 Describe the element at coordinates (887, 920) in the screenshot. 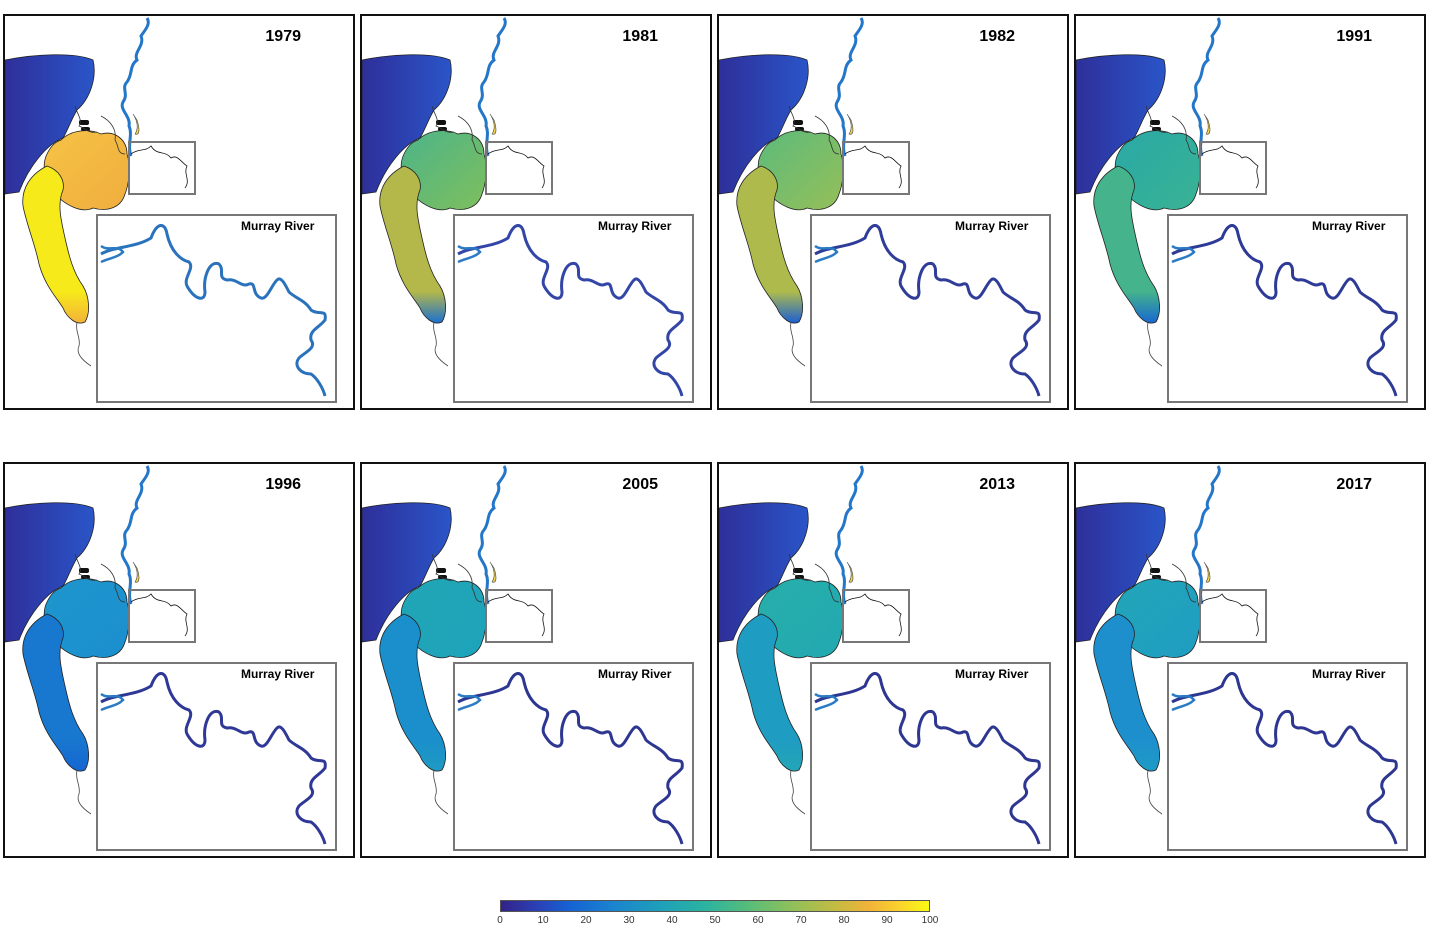

I see `colorbar-tick: 90` at that location.